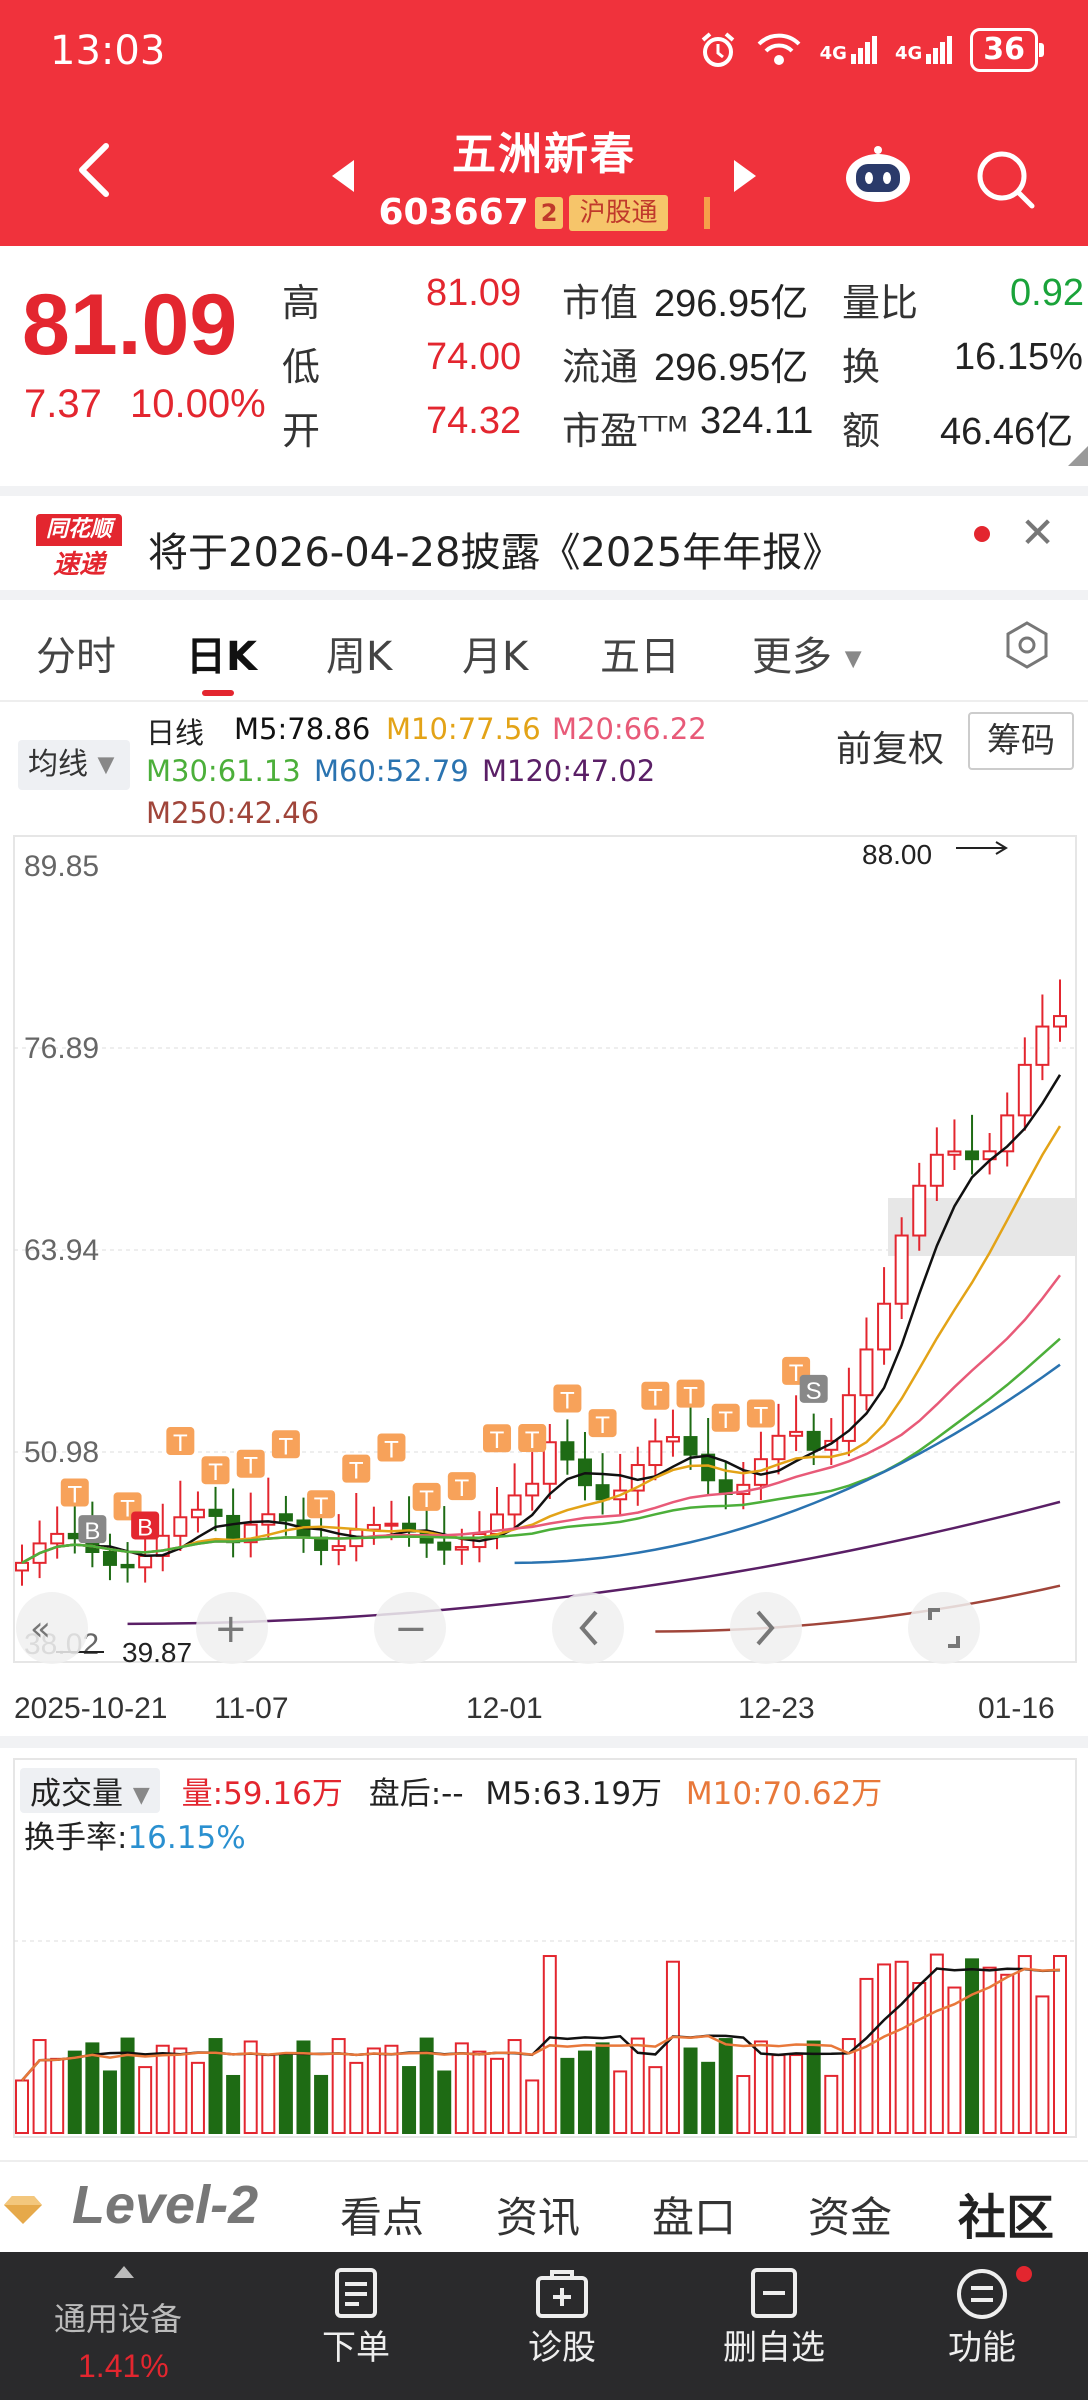  I want to click on low-label: 低, so click(301, 367).